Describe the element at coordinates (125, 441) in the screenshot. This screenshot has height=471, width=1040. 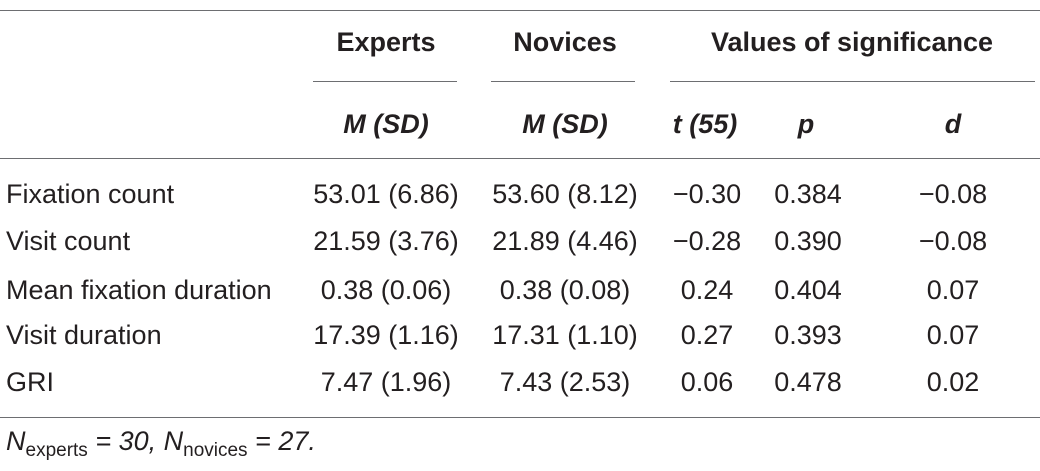
I see `note-n-experts-value: = 30,` at that location.